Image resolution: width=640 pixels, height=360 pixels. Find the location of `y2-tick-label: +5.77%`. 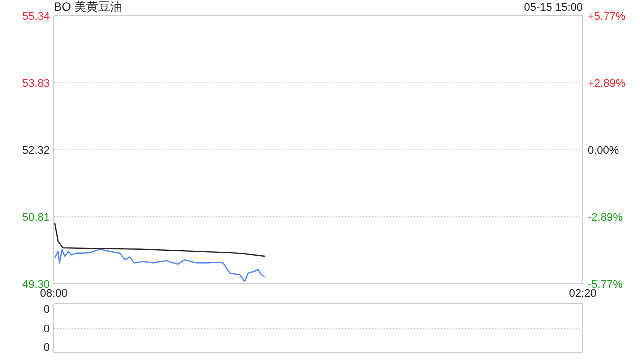

y2-tick-label: +5.77% is located at coordinates (607, 17).